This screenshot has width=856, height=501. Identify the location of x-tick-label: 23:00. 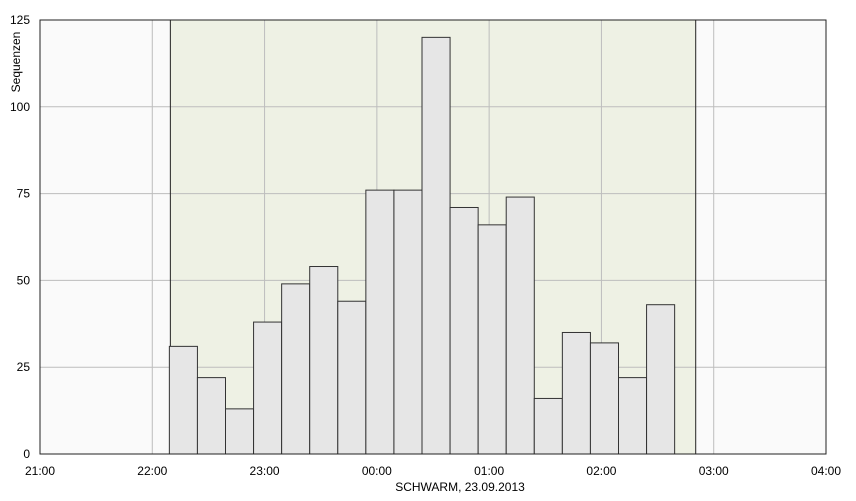
(265, 471).